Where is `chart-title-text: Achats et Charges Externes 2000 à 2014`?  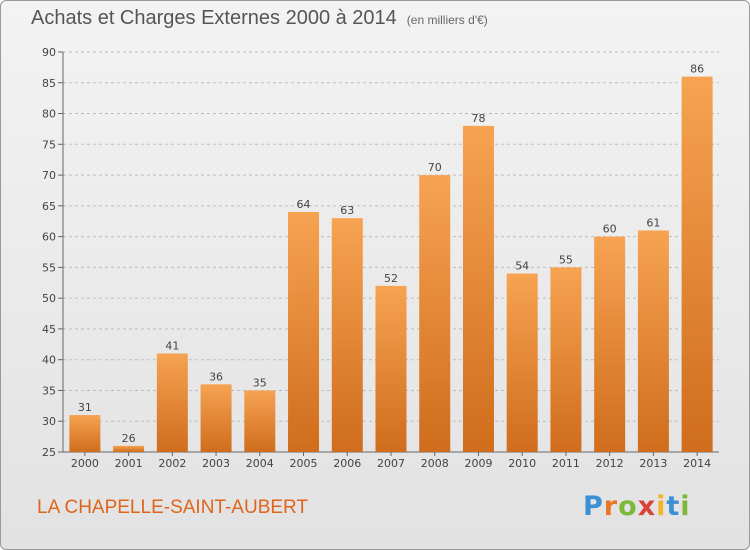 chart-title-text: Achats et Charges Externes 2000 à 2014 is located at coordinates (214, 18).